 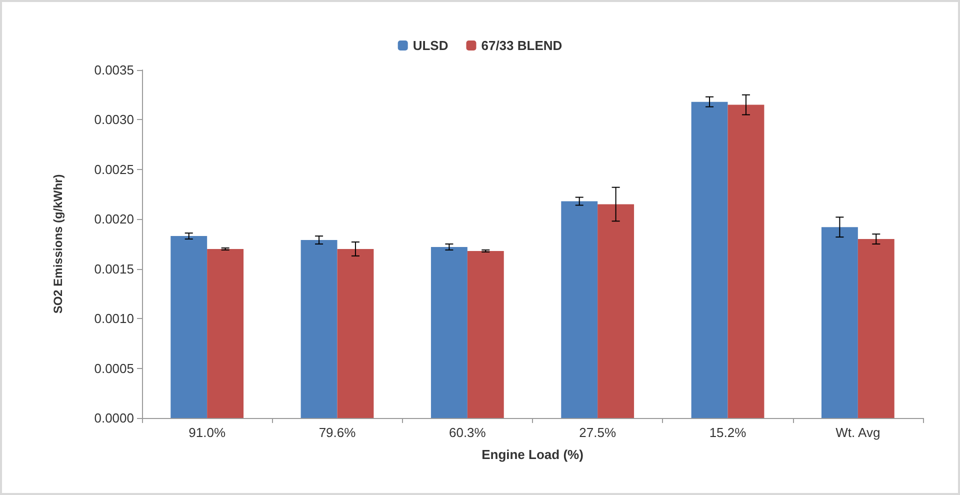 What do you see at coordinates (728, 432) in the screenshot?
I see `x-tick-label: 15.2%` at bounding box center [728, 432].